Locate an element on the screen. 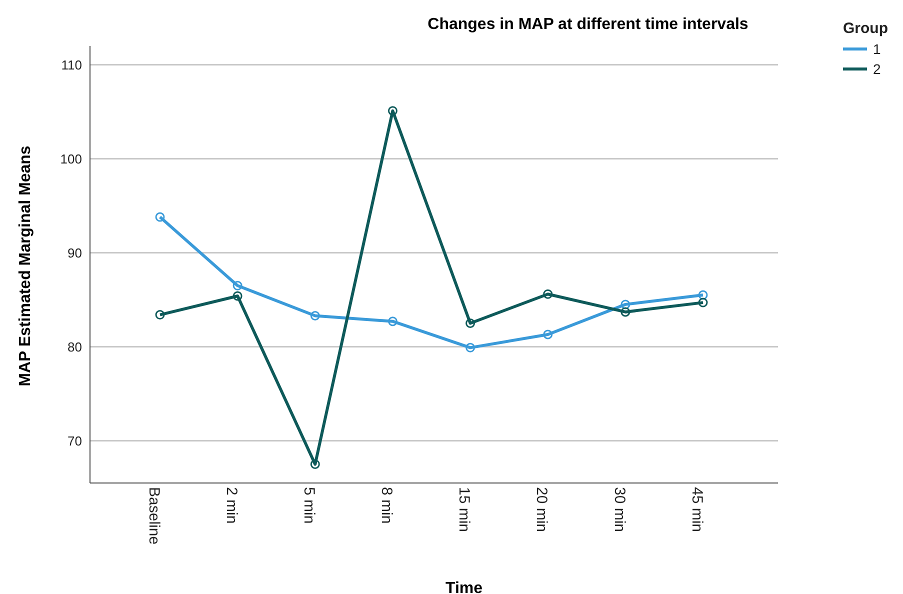 The height and width of the screenshot is (594, 903). y-axis-title: MAP Estimated Marginal Means is located at coordinates (26, 266).